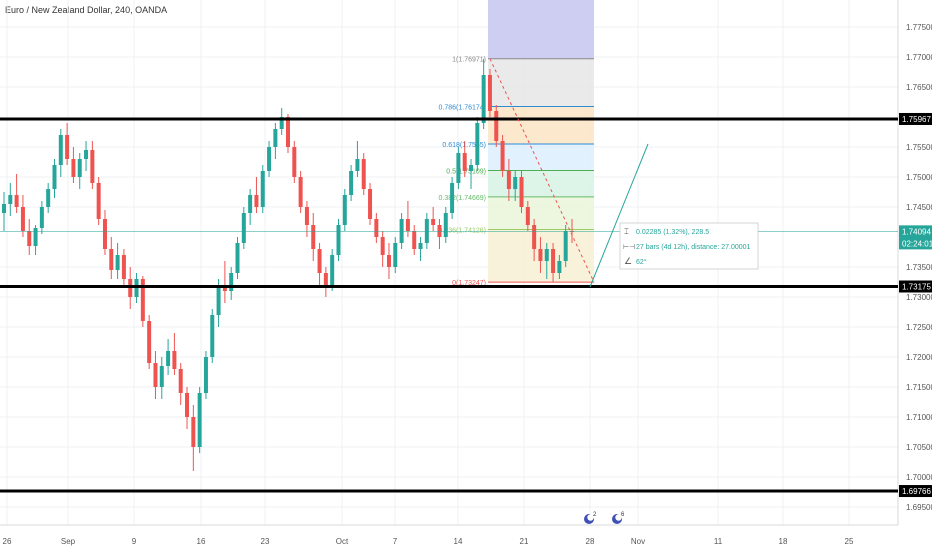  What do you see at coordinates (466, 171) in the screenshot?
I see `fib-level-label: 0.5(1.75109)` at bounding box center [466, 171].